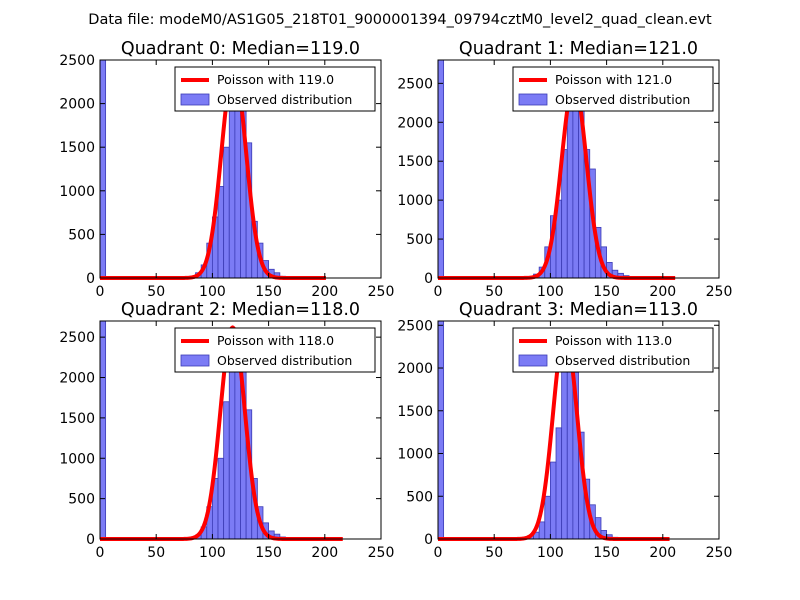 This screenshot has width=800, height=600. I want to click on quadrant-0-title: Quadrant 0: Median=119.0, so click(240, 49).